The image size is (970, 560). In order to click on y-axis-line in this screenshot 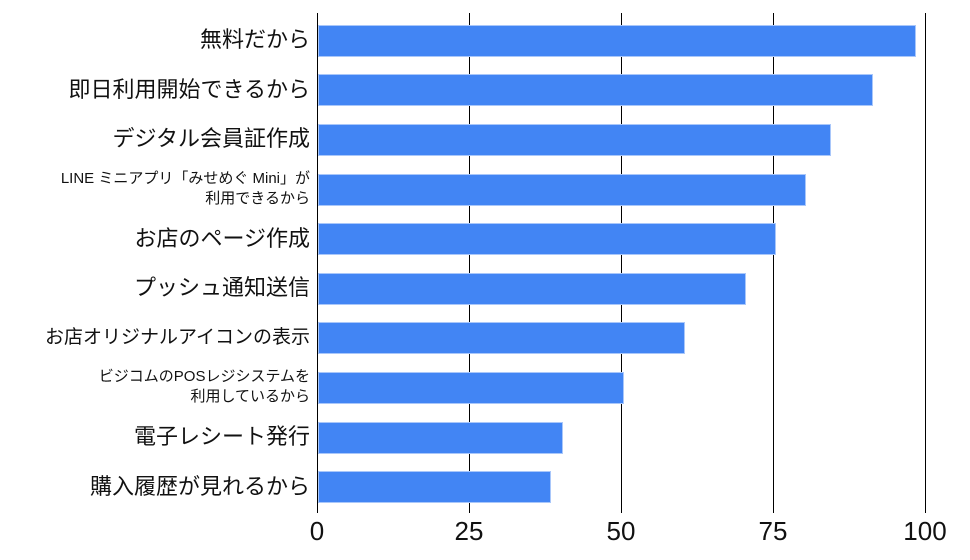, I will do `click(317, 263)`.